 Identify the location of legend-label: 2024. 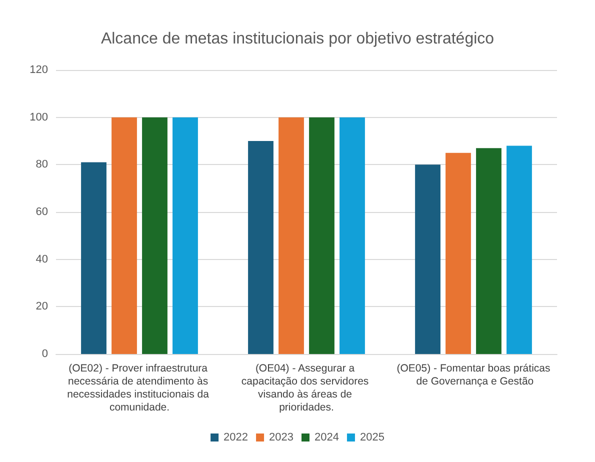
(326, 438).